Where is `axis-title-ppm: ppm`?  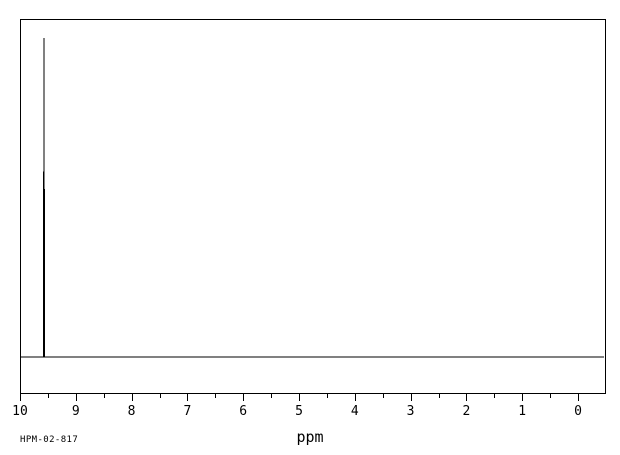
axis-title-ppm: ppm is located at coordinates (309, 437).